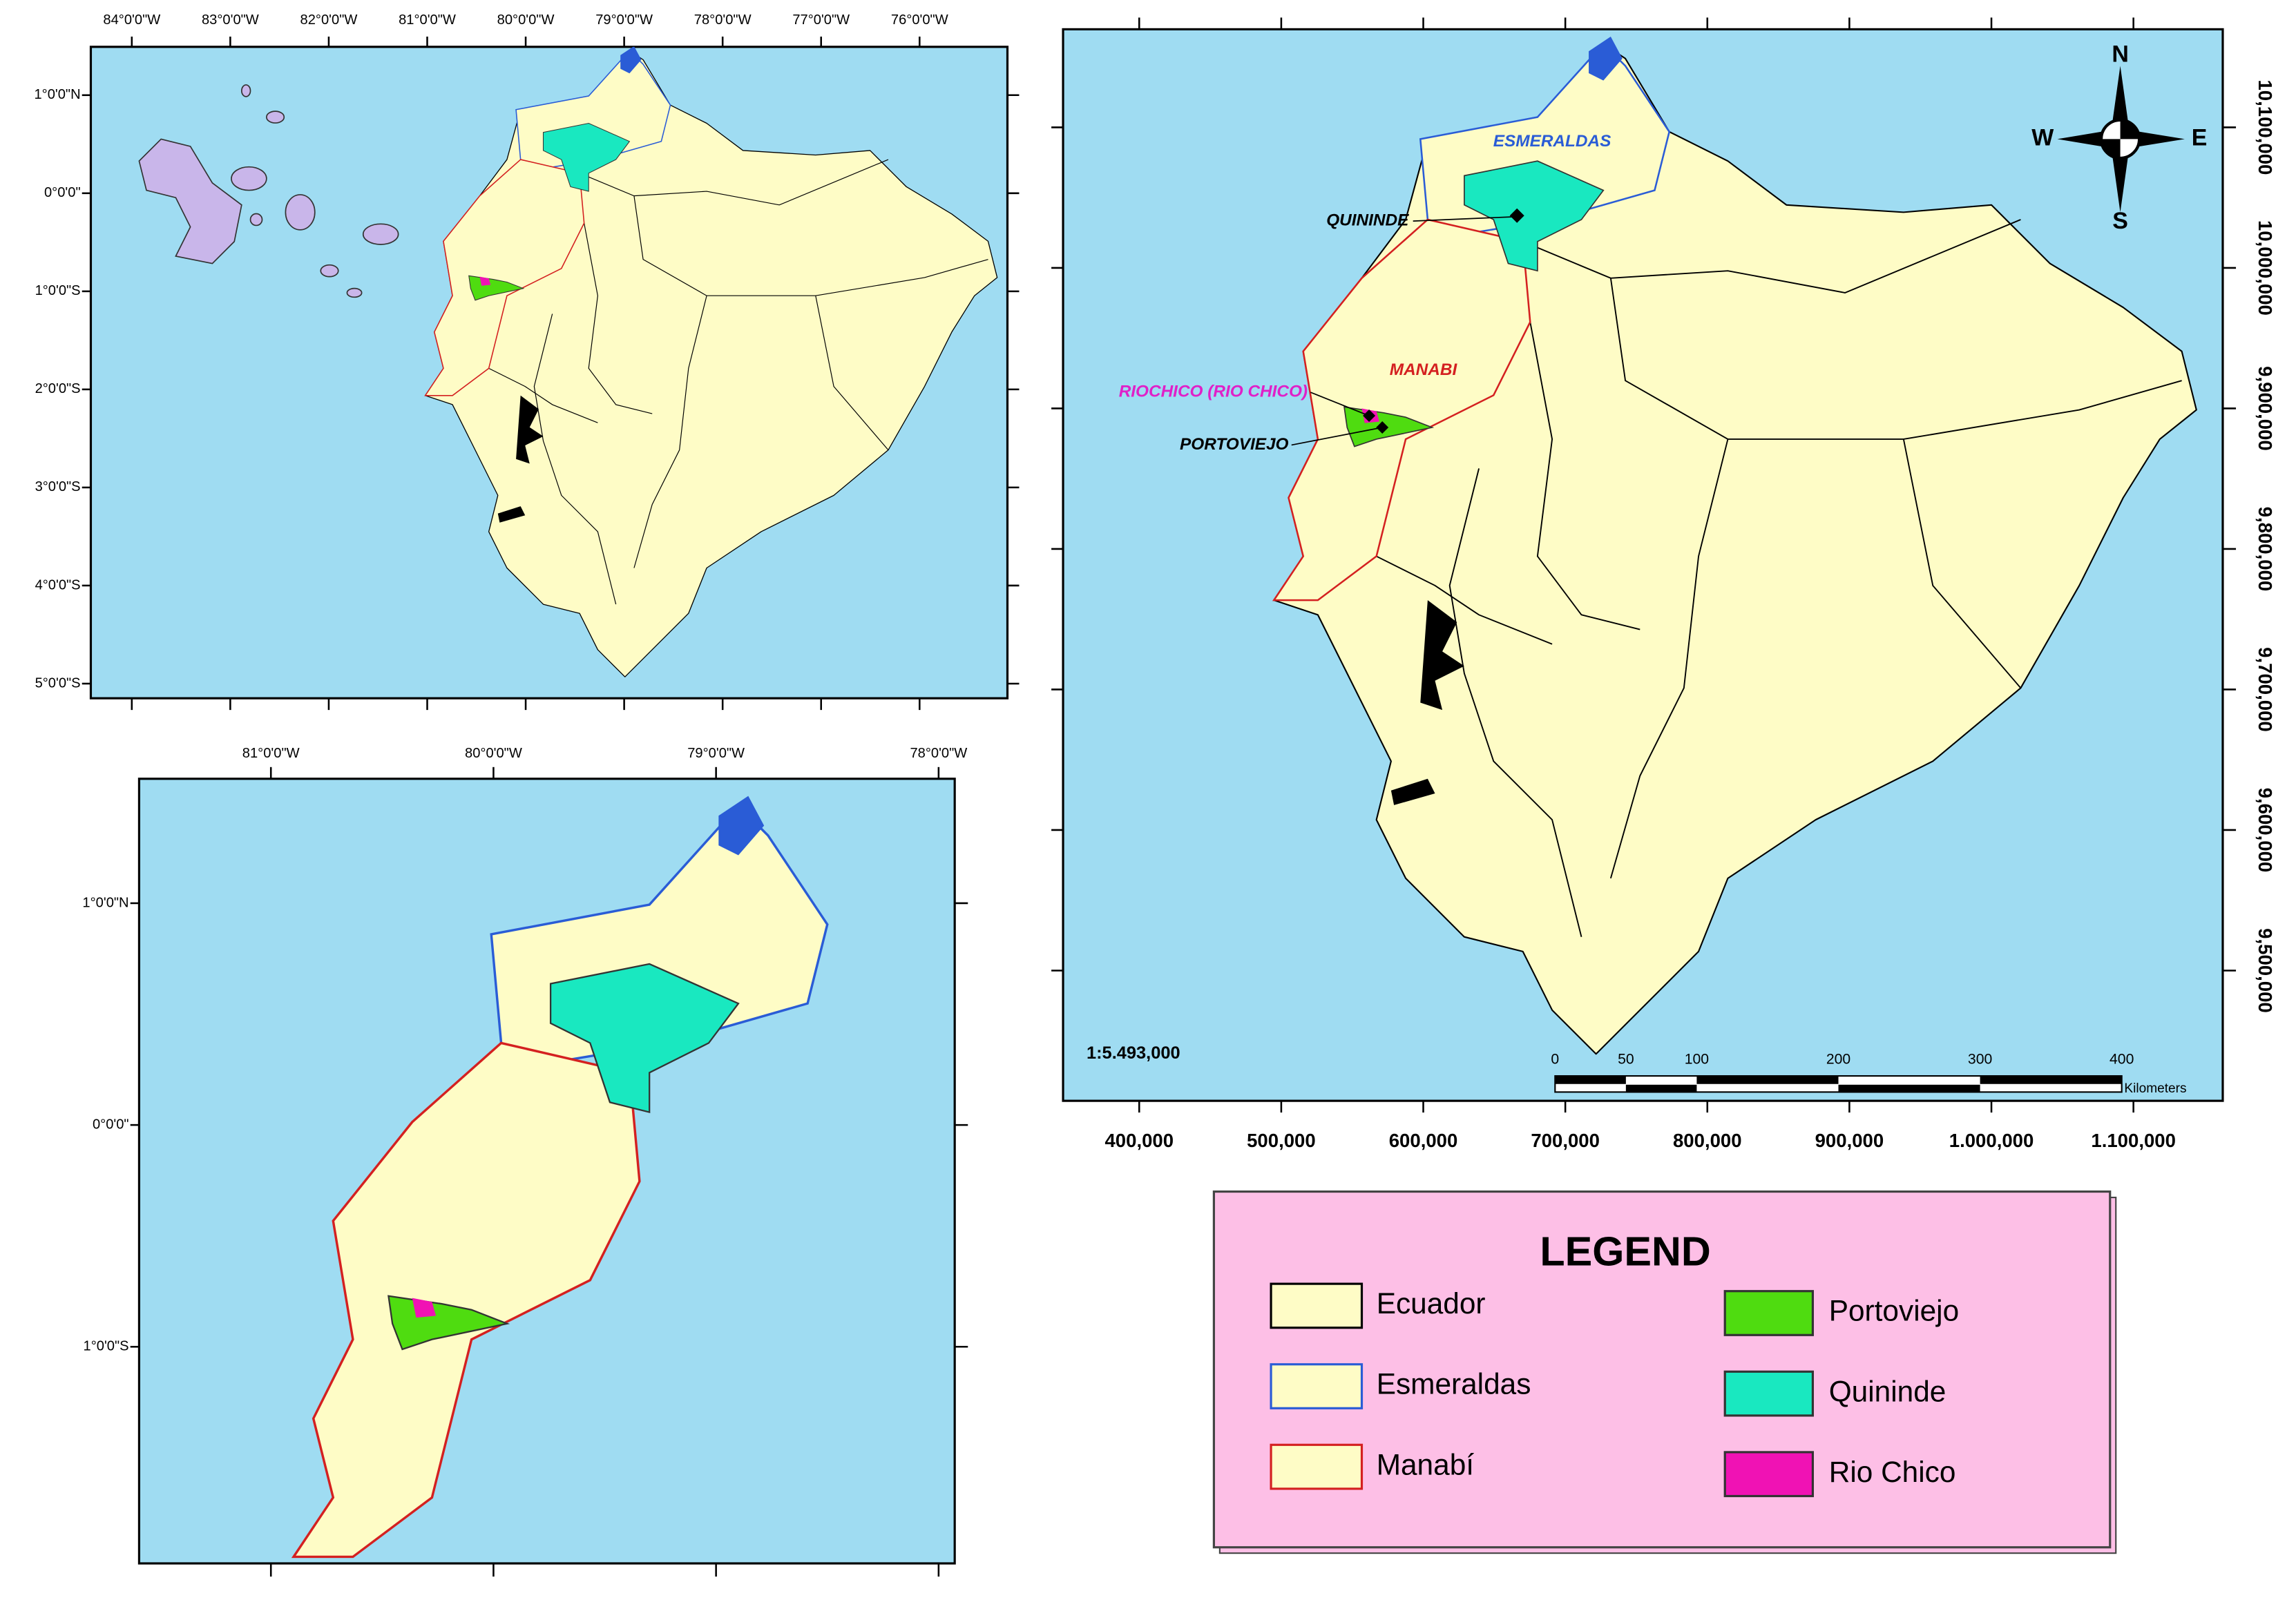 Image resolution: width=2296 pixels, height=1600 pixels. I want to click on x-tick-label: 900,000, so click(1849, 1141).